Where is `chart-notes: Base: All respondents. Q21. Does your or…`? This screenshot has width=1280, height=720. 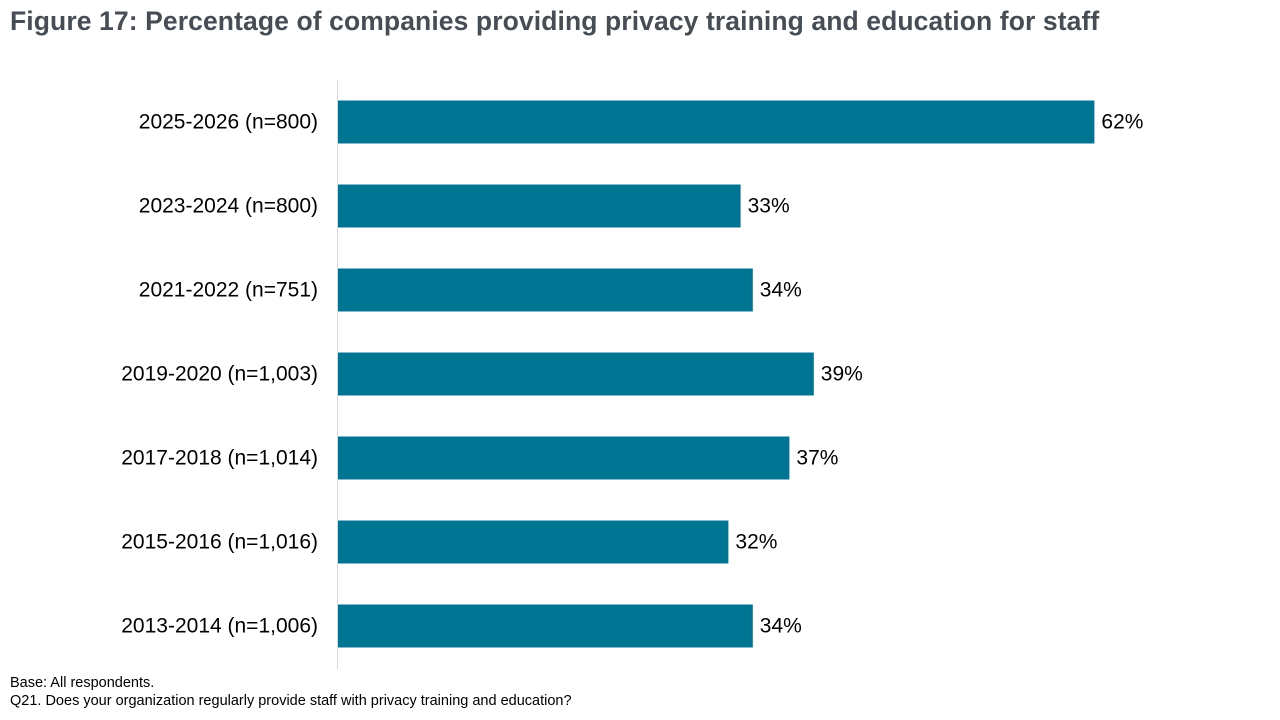 chart-notes: Base: All respondents. Q21. Does your or… is located at coordinates (291, 692).